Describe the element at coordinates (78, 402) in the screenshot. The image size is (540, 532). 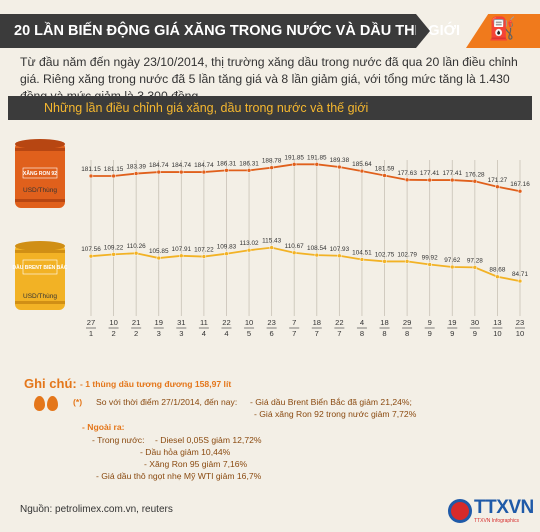
I see `note-star: (*)` at that location.